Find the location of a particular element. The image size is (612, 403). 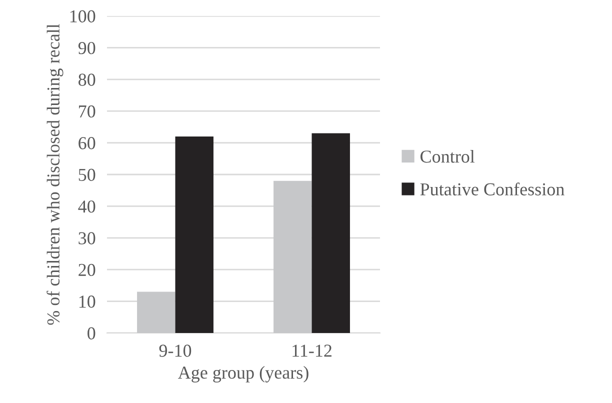

y-axis-title: % of children who disclosed during recall is located at coordinates (55, 174).